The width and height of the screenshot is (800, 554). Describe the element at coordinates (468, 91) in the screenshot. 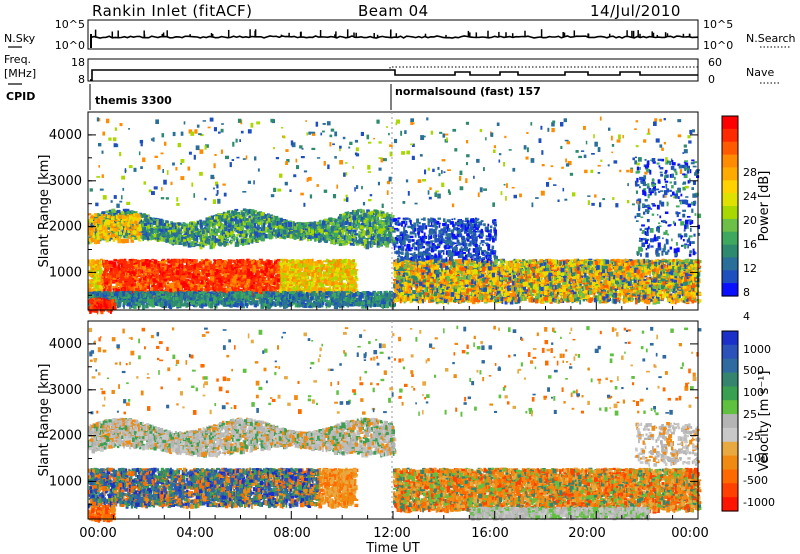

I see `cpid-mode-2: normalsound (fast) 157` at that location.